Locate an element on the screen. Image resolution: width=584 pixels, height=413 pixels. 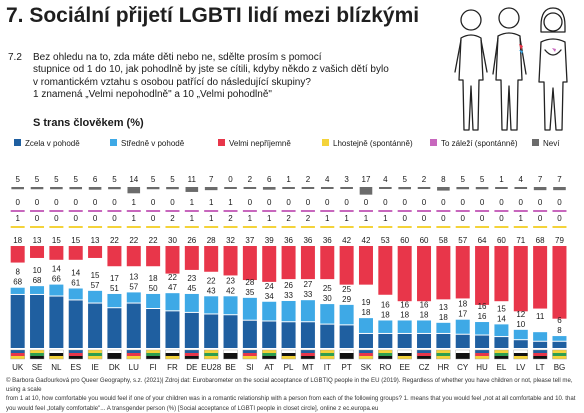
value-label: 6 is located at coordinates (95, 179).